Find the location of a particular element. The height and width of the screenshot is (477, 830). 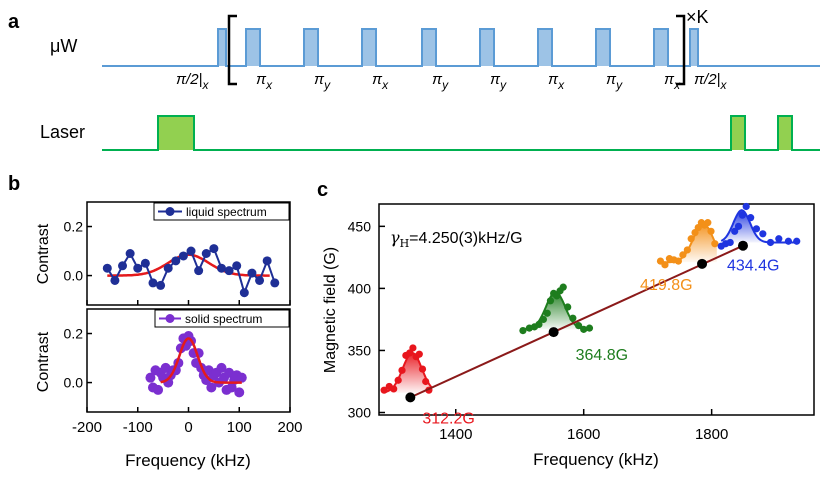

liquid-spectrum-plot: Contrast 0.0 0.2 liquid spectrum is located at coordinates (163, 253).